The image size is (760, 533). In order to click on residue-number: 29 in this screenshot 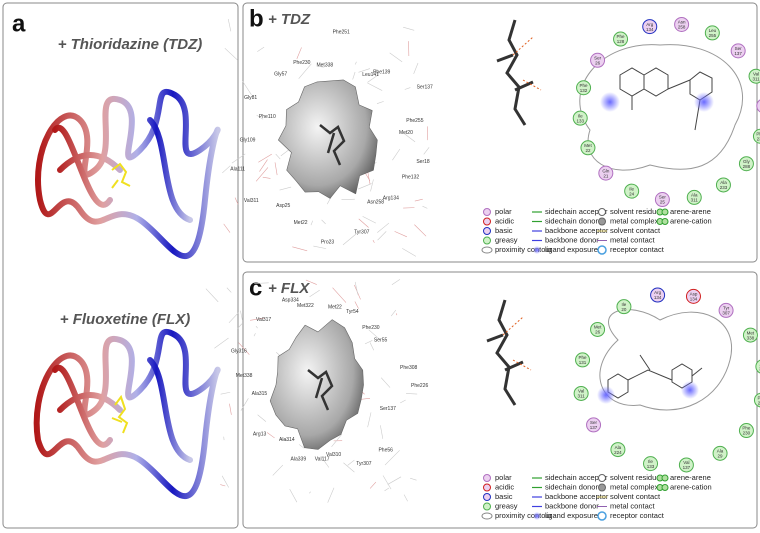, I will do `click(721, 456)`.